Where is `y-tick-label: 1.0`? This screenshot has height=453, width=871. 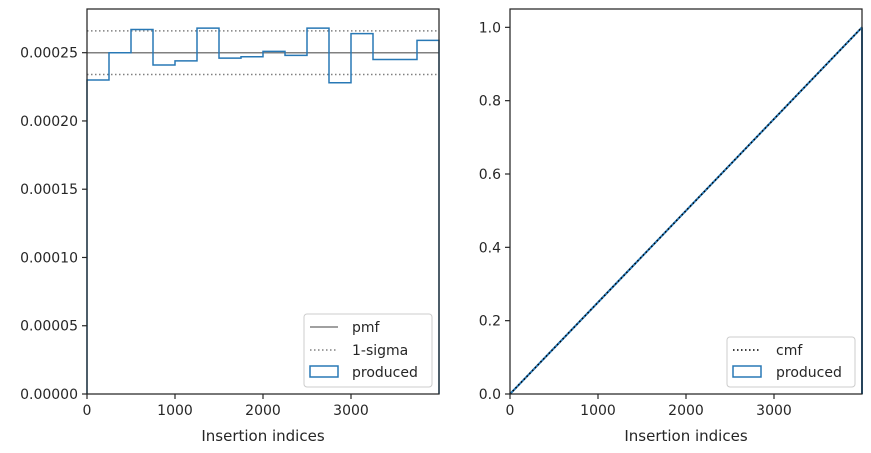
y-tick-label: 1.0 is located at coordinates (490, 28).